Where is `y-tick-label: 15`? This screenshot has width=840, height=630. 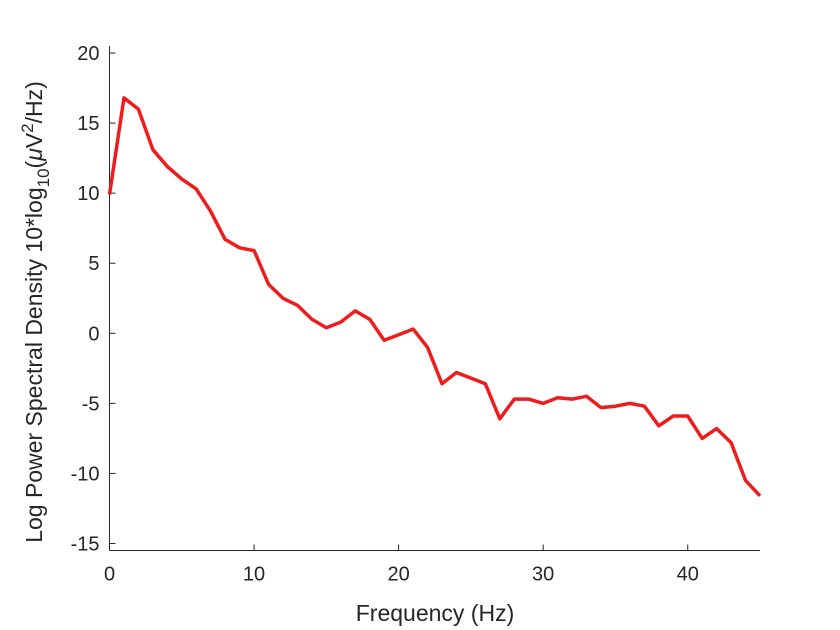
y-tick-label: 15 is located at coordinates (88, 124).